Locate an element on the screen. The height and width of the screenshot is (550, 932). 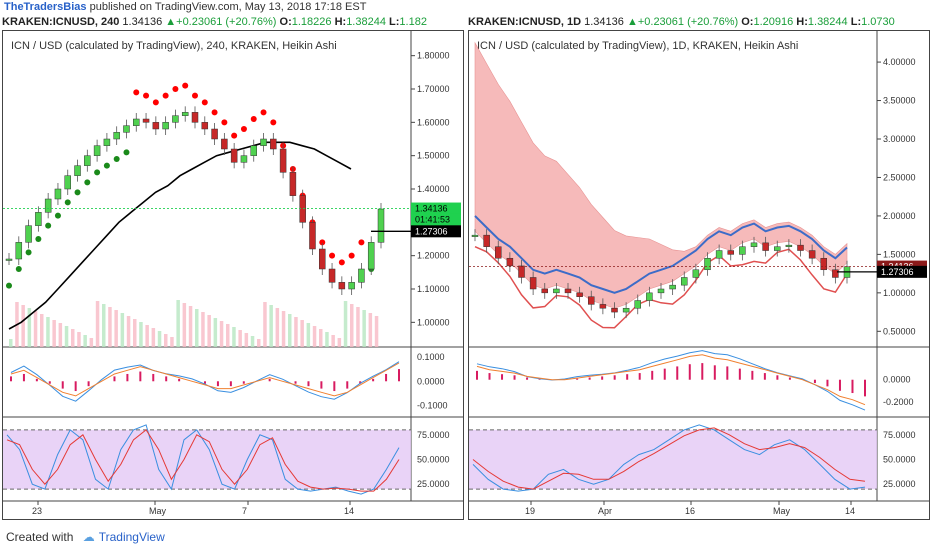
footer: Created with ☁ TradingView is located at coordinates (466, 537).